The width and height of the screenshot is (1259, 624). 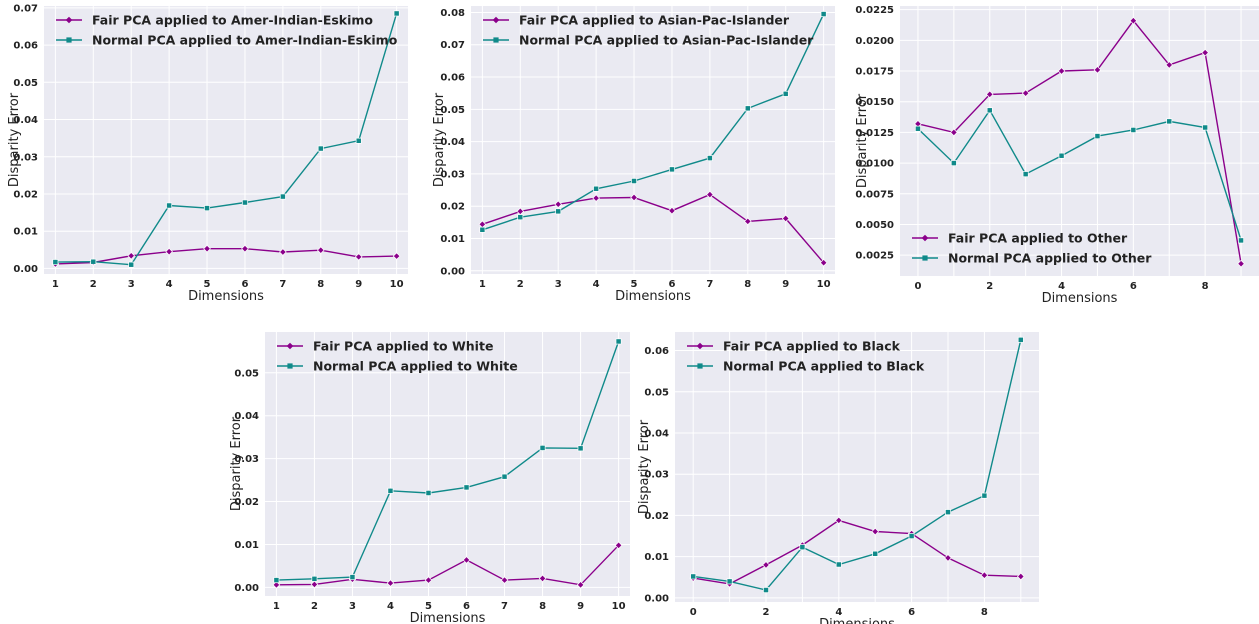 What do you see at coordinates (276, 606) in the screenshot?
I see `x-tick-label: 1` at bounding box center [276, 606].